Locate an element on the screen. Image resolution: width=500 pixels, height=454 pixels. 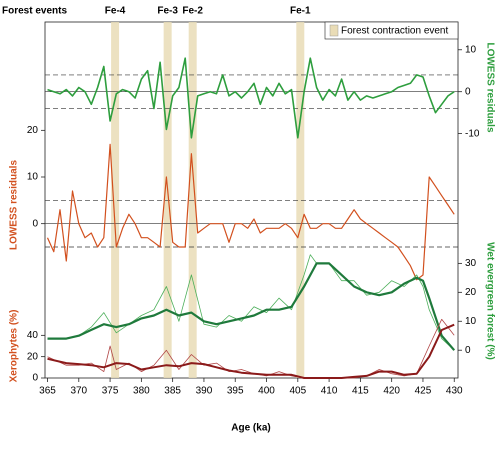
x-axis-label: Age (ka) is located at coordinates (250, 428).